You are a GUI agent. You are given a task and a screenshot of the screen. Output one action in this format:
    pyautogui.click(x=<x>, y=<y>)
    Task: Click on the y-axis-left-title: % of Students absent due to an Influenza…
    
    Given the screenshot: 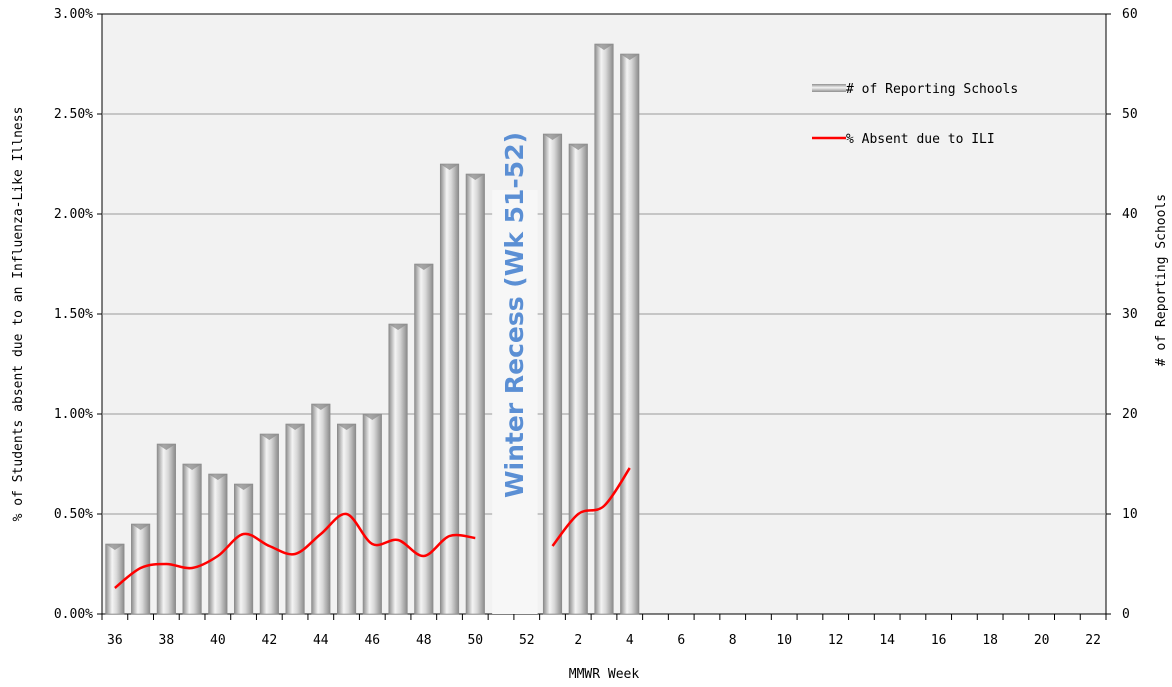 What is the action you would take?
    pyautogui.click(x=18, y=314)
    